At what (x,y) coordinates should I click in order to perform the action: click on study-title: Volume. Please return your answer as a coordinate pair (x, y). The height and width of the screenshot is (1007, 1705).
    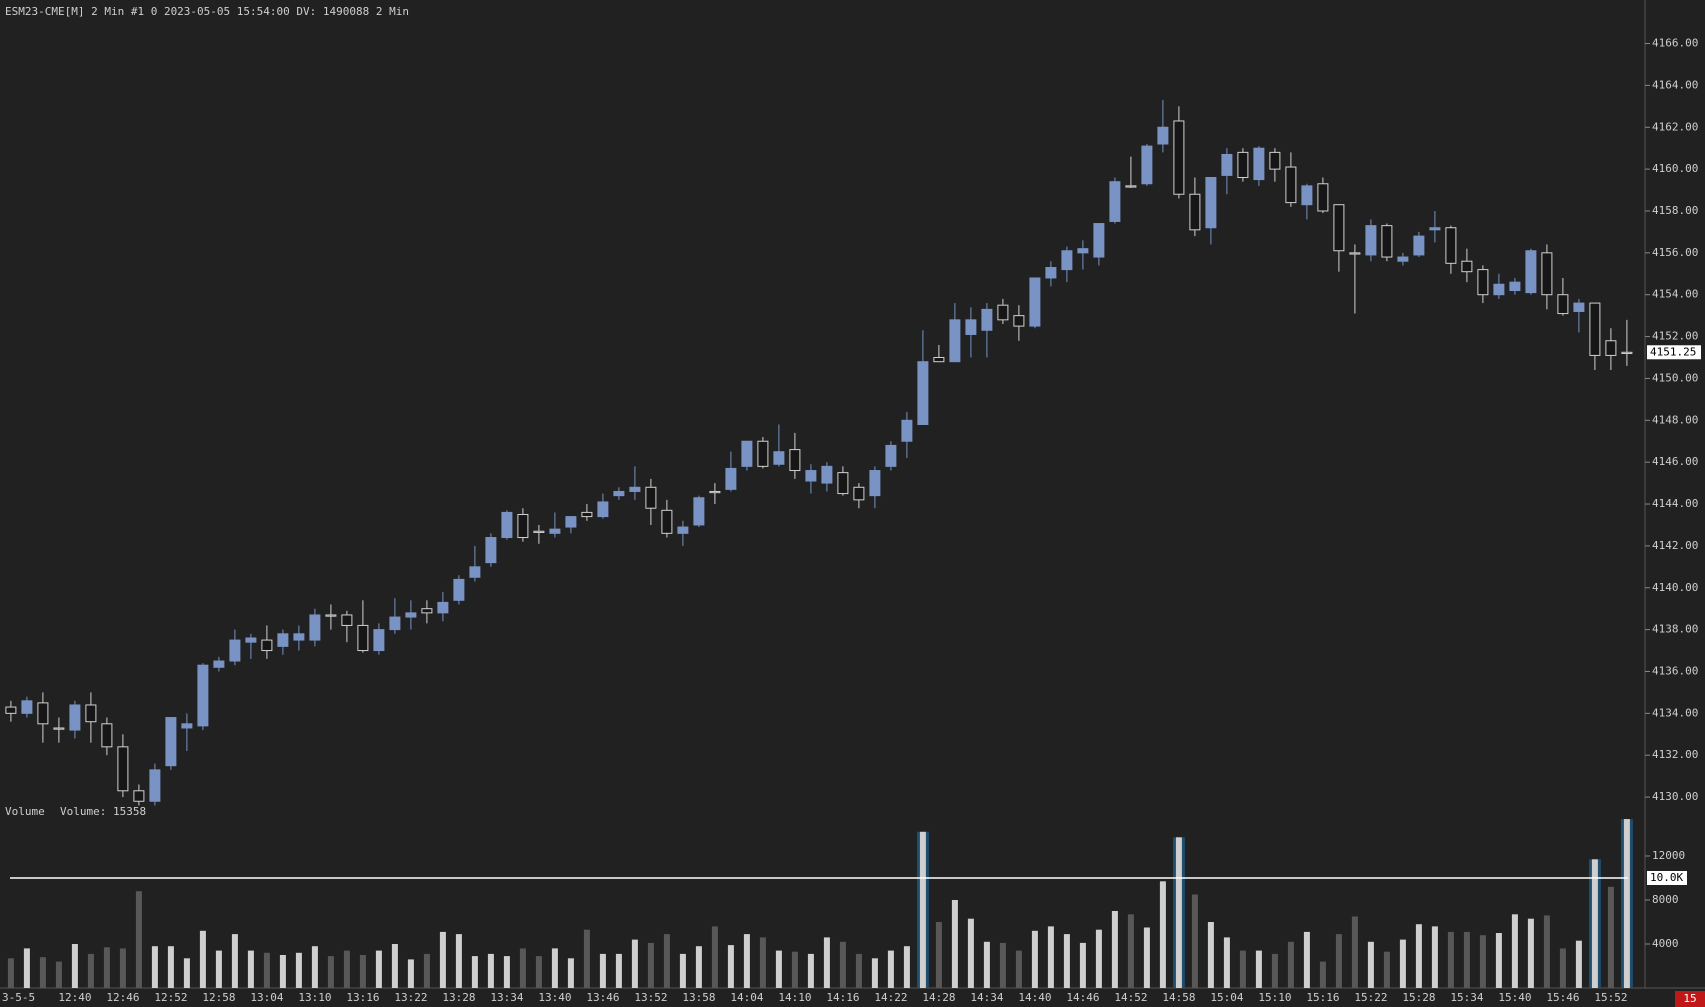
    Looking at the image, I should click on (25, 811).